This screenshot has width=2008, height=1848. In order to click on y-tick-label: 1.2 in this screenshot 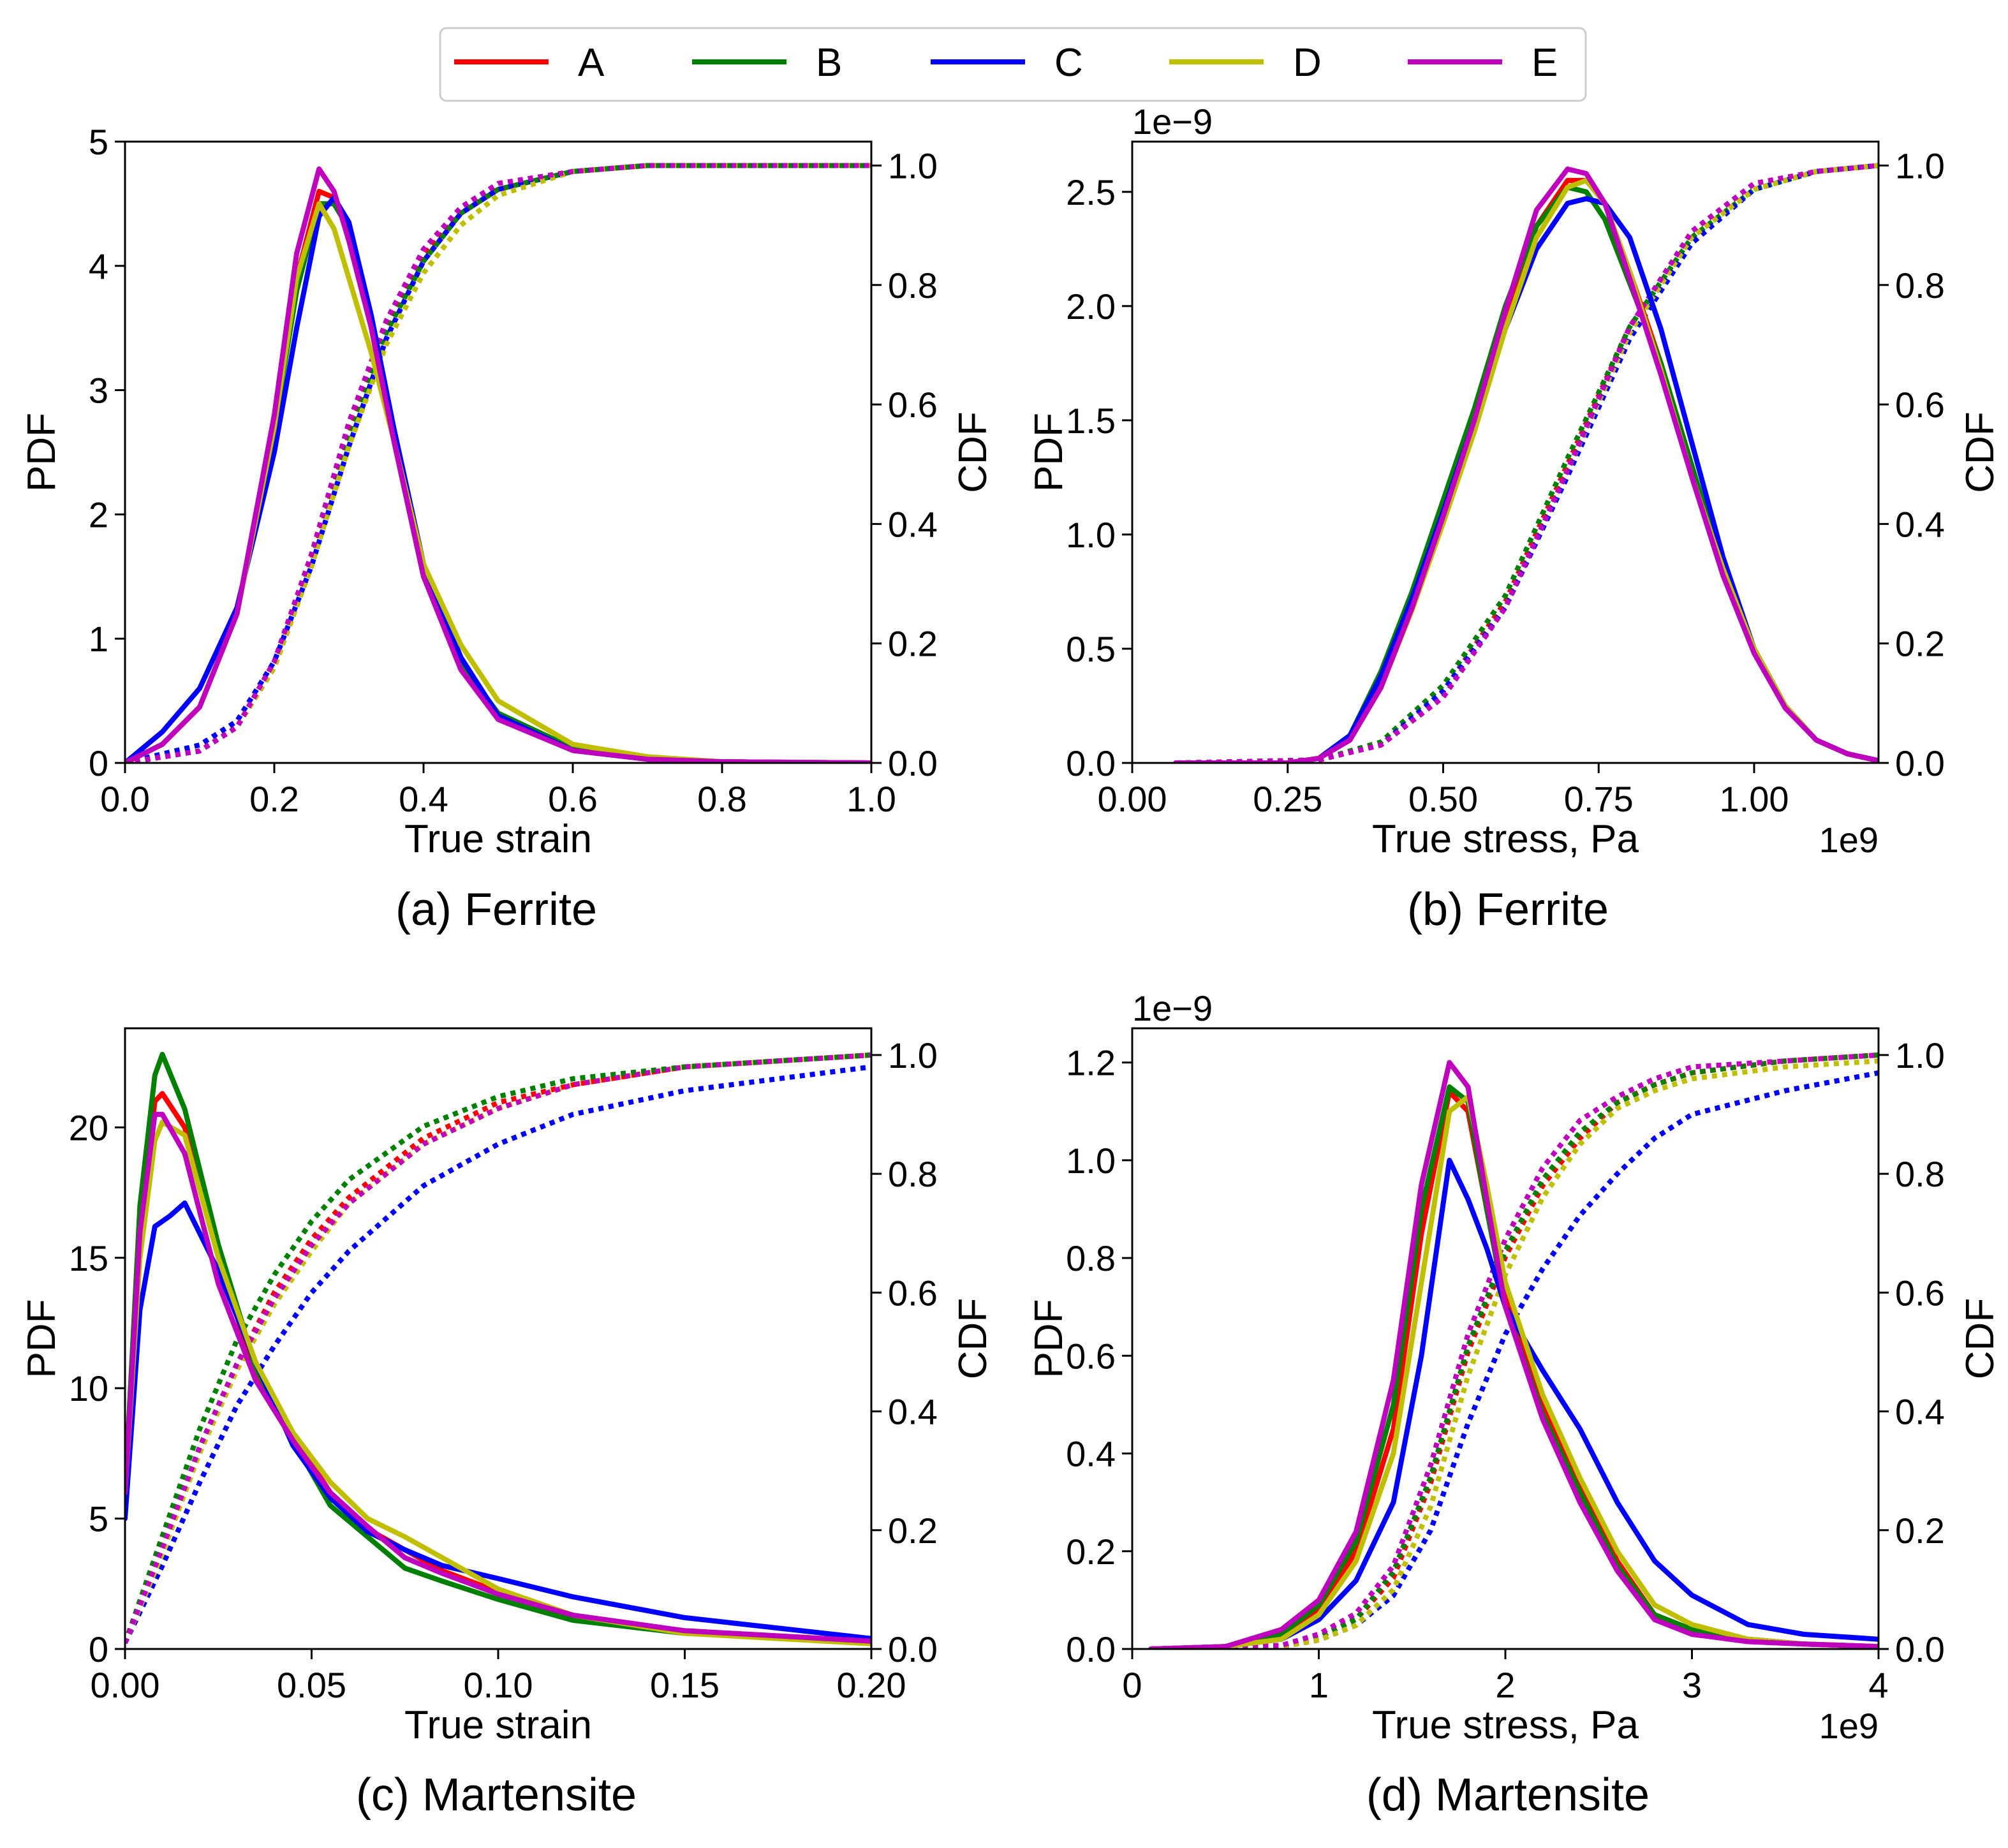, I will do `click(1091, 1063)`.